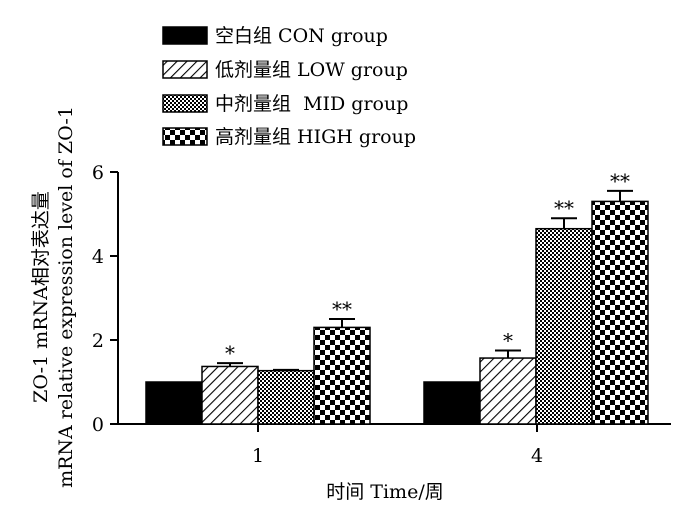 The image size is (700, 509). I want to click on legend-swatch-con, so click(185, 35).